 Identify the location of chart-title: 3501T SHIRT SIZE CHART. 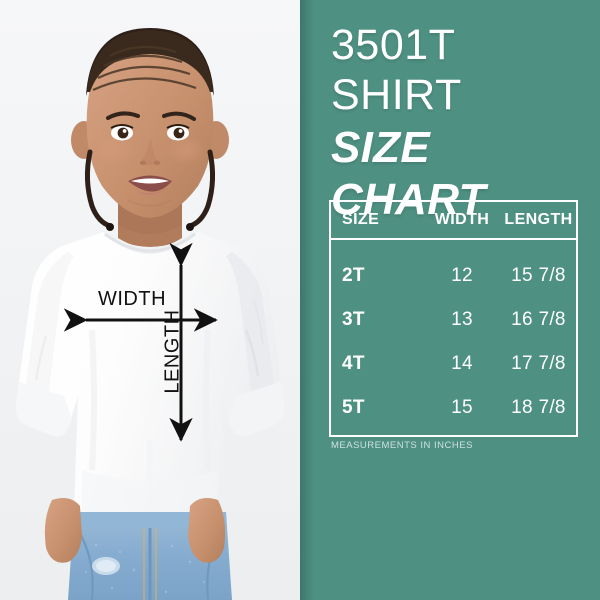
(462, 123).